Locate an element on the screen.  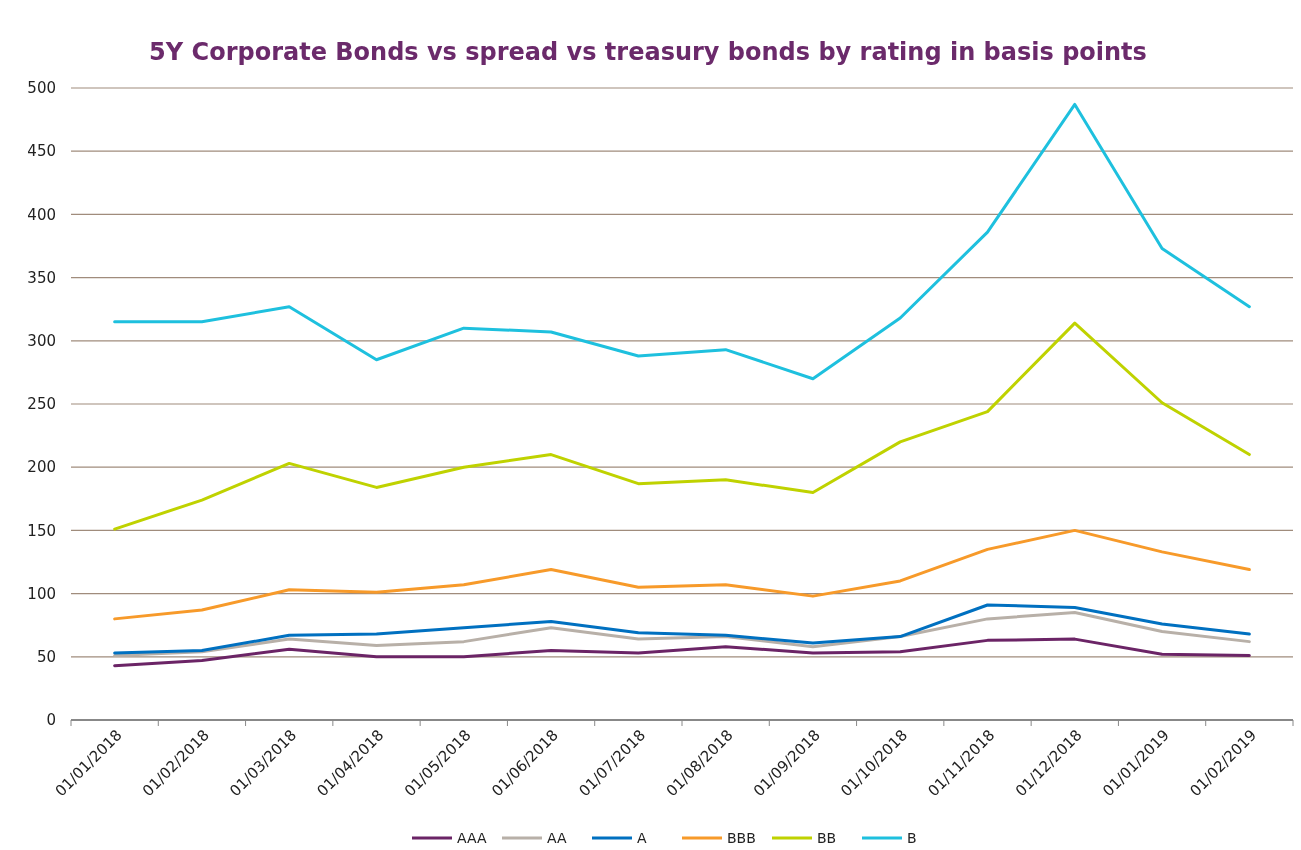
y-tick-label: 350 is located at coordinates (41, 277).